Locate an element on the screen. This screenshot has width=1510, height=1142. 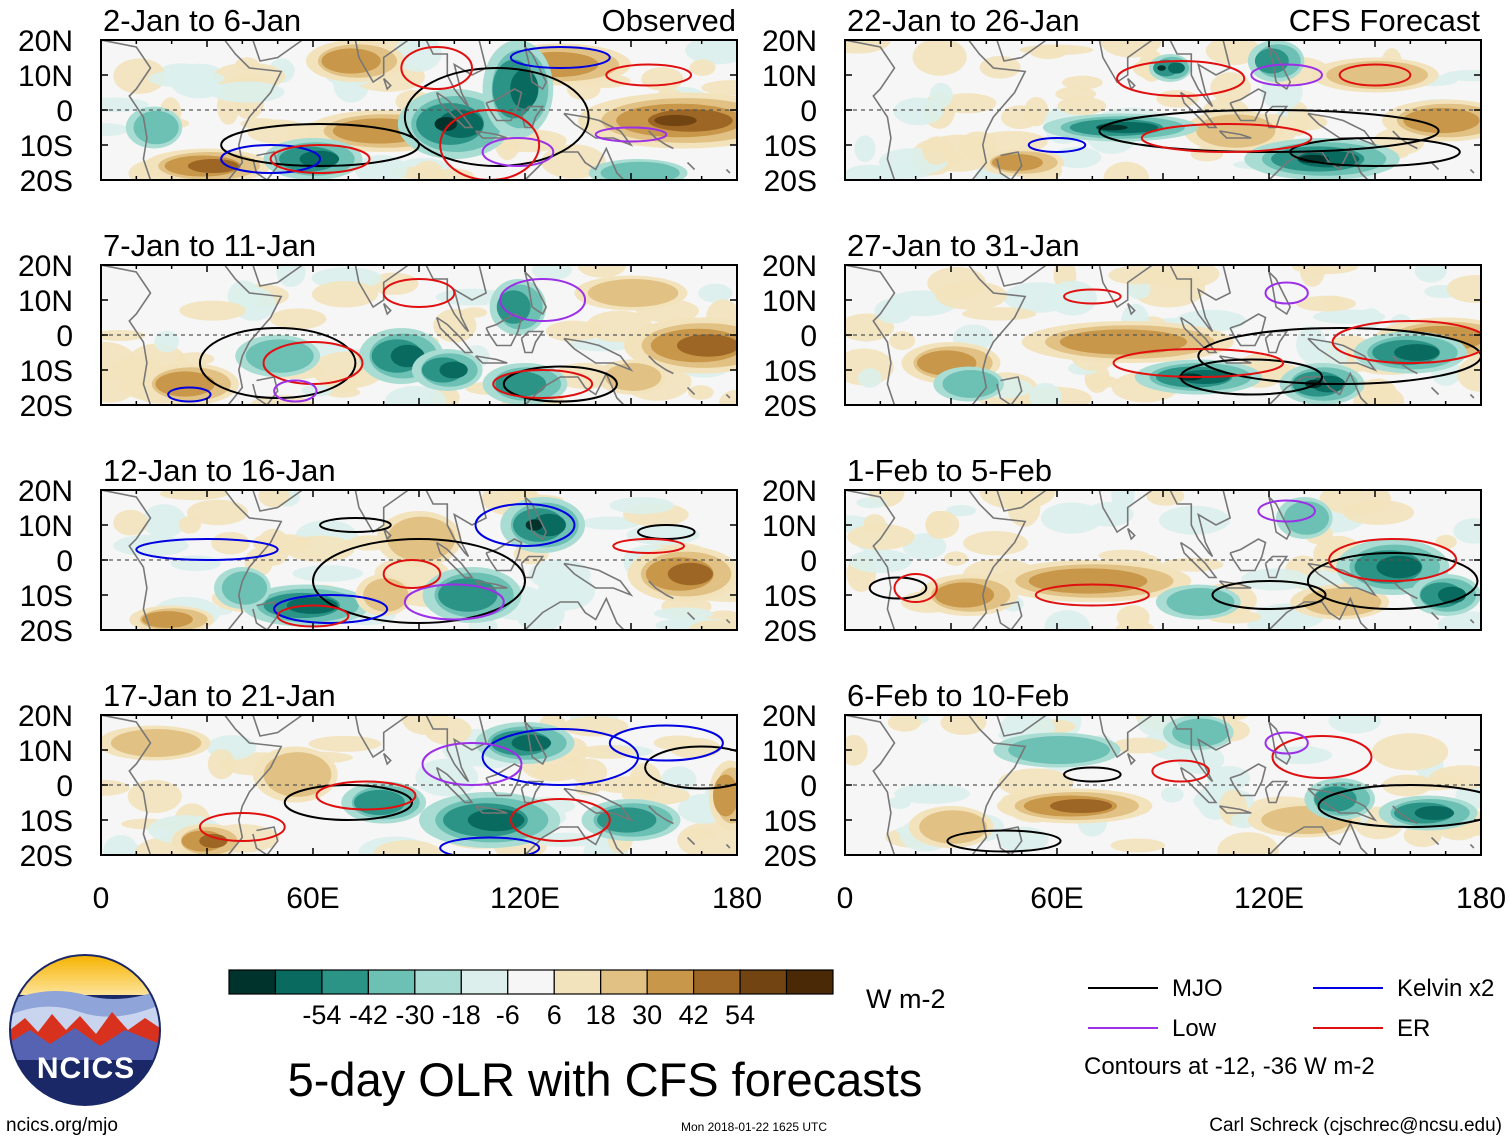
low-contour is located at coordinates (1286, 743).